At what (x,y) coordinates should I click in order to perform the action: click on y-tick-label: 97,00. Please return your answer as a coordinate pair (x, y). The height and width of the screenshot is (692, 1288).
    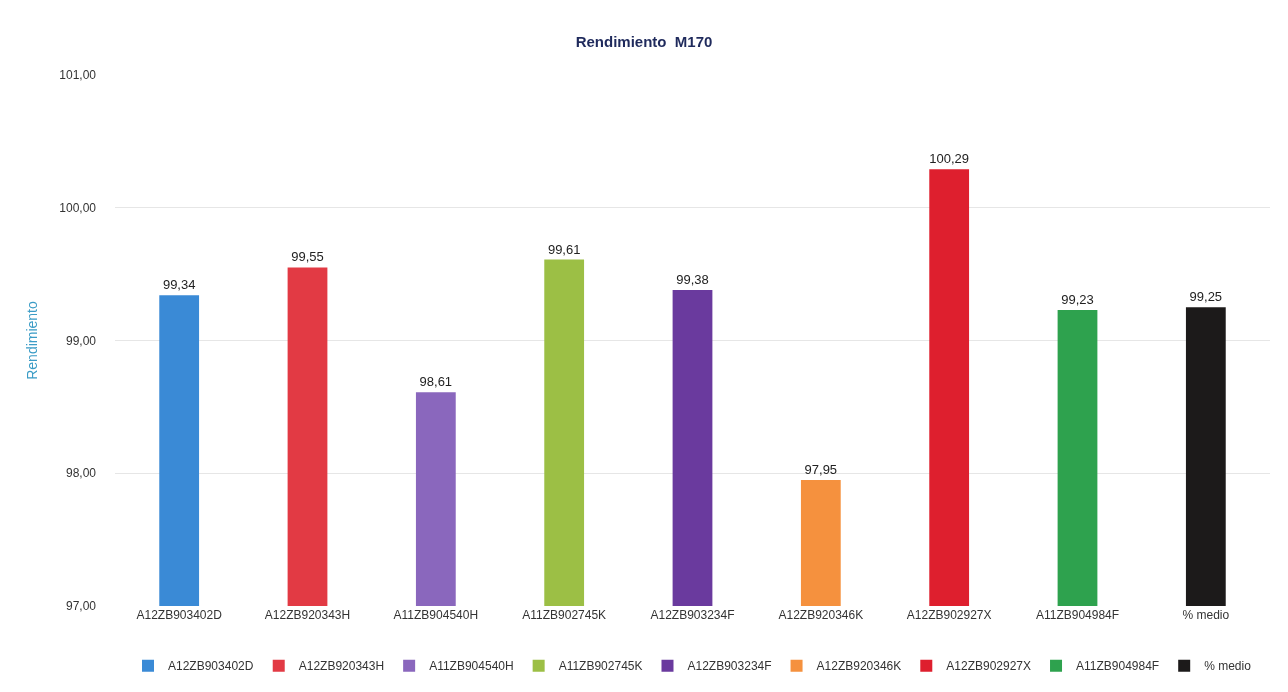
    Looking at the image, I should click on (81, 606).